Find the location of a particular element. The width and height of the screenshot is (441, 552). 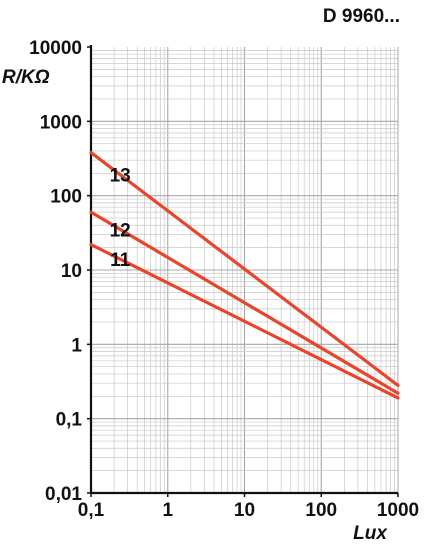

y-axis-label: R/KΩ is located at coordinates (26, 77).